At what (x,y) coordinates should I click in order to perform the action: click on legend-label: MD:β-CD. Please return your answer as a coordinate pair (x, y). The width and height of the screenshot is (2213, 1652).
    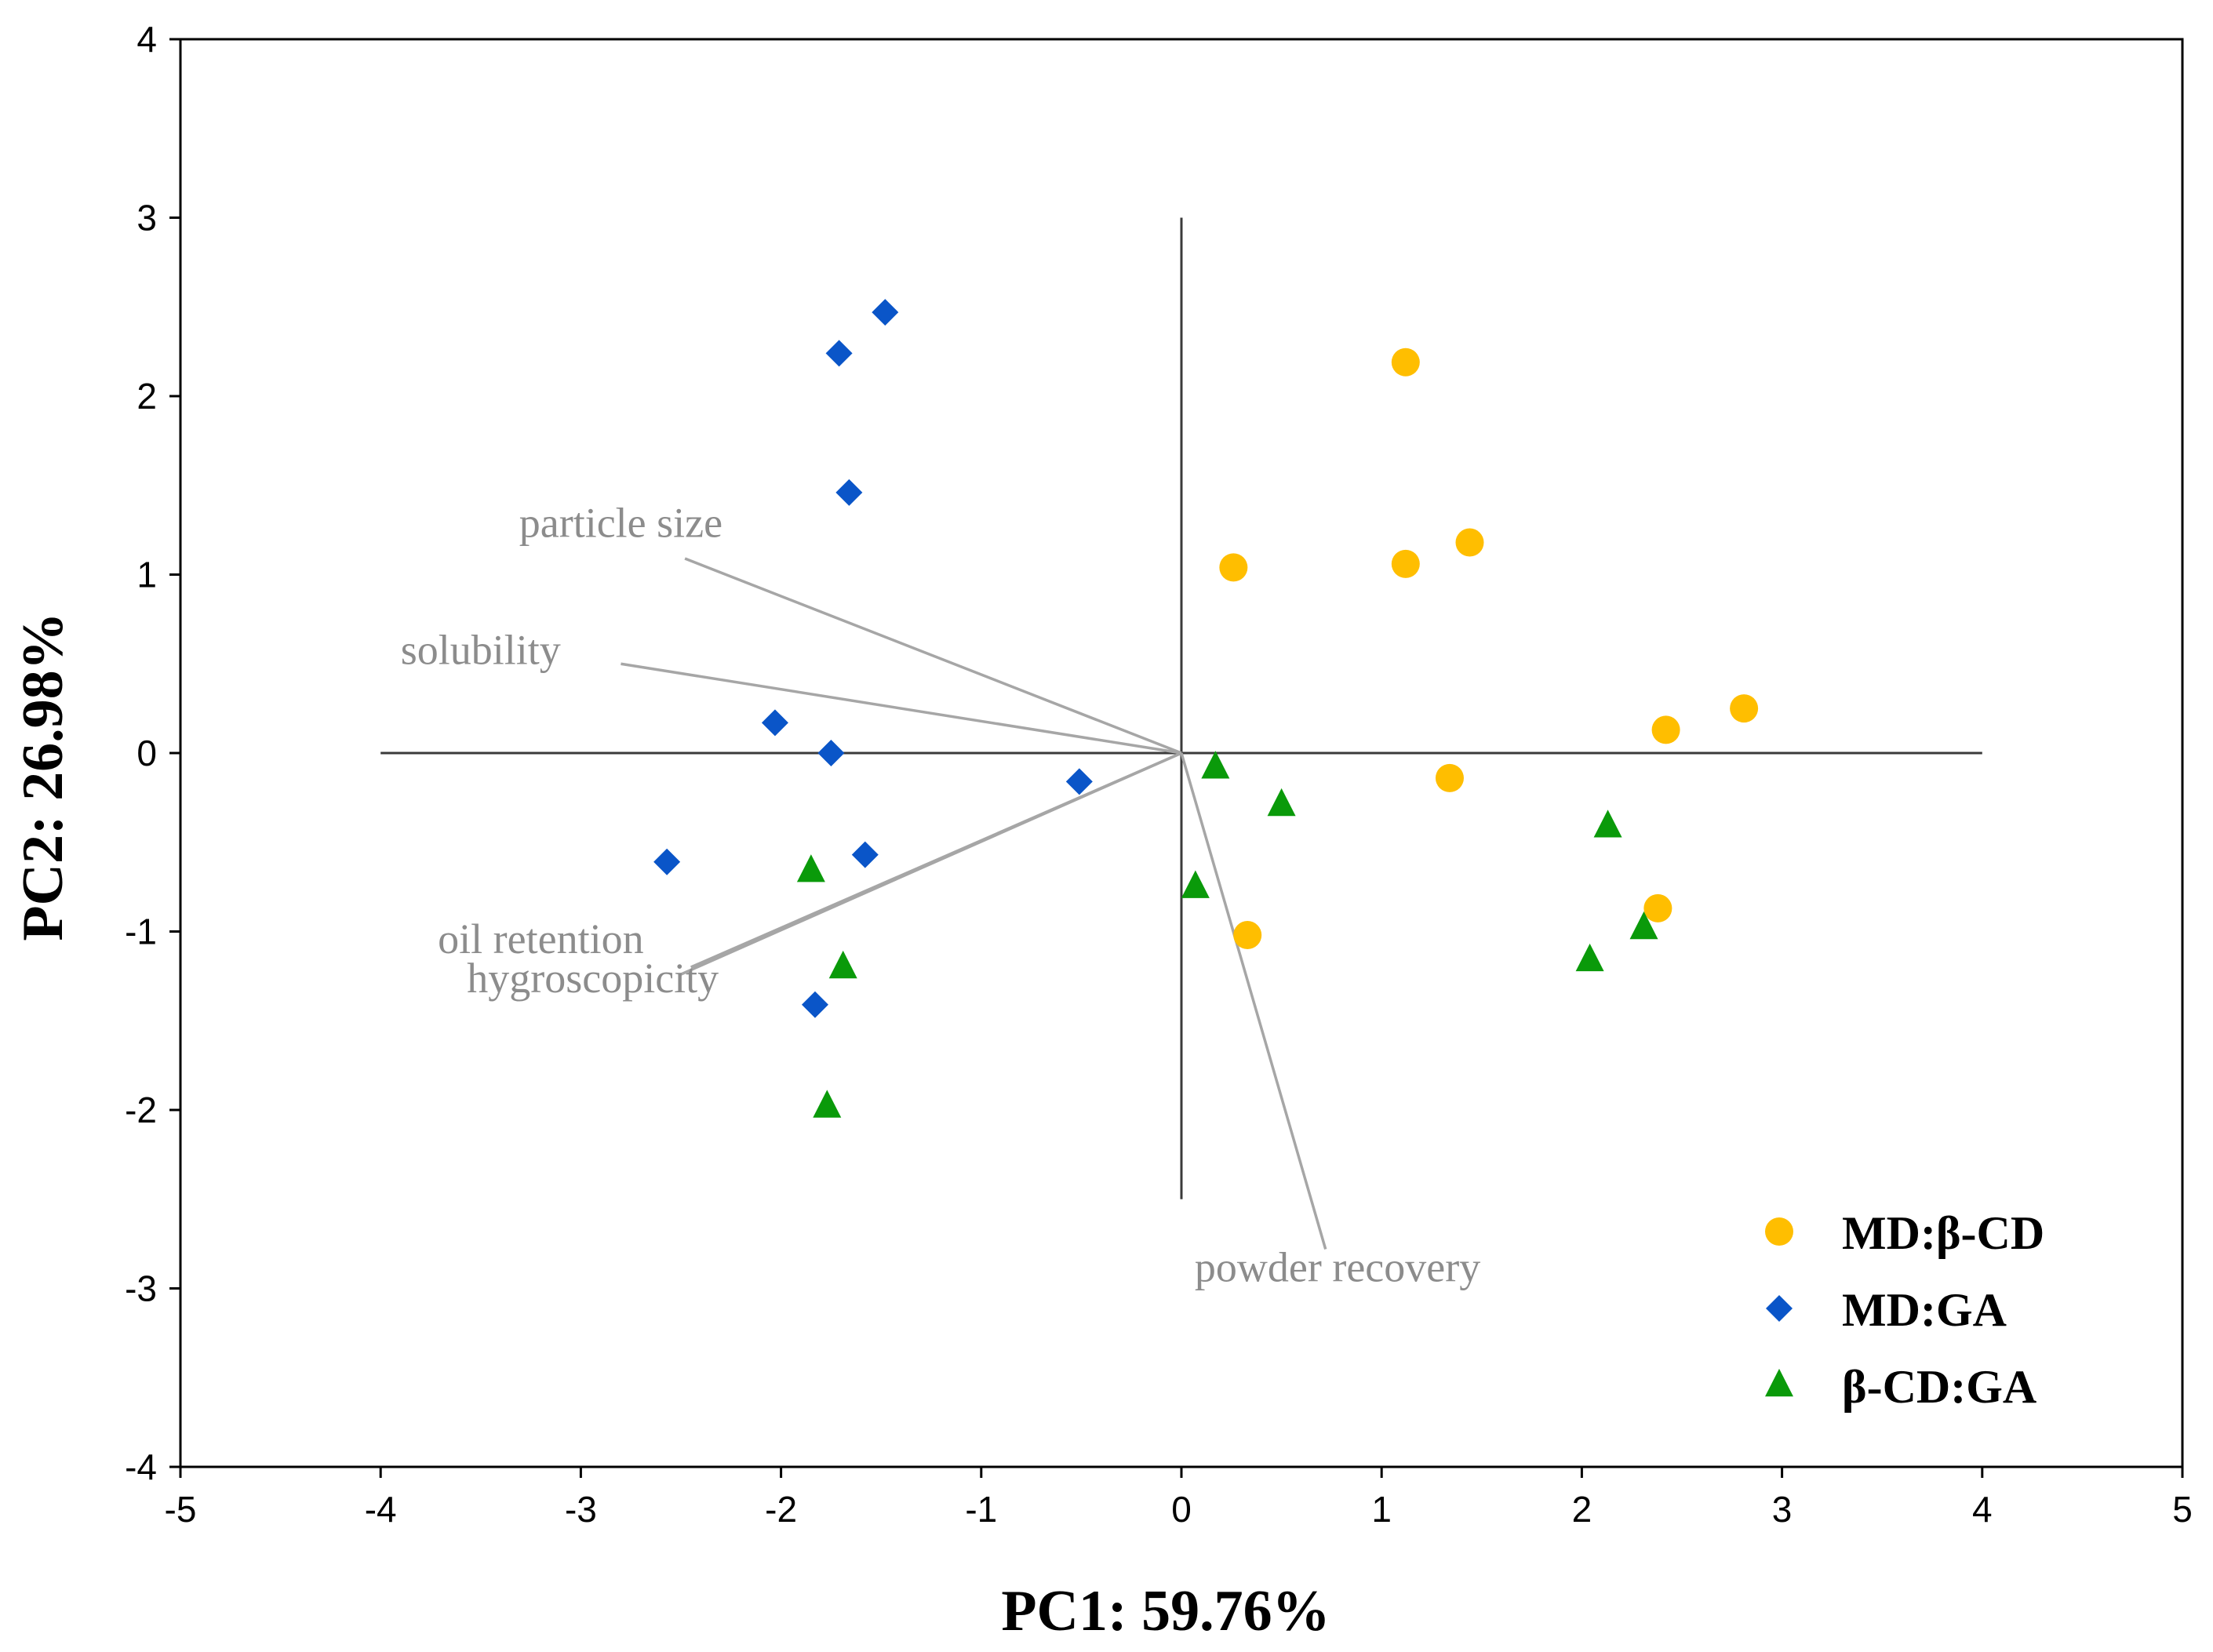
    Looking at the image, I should click on (1943, 1233).